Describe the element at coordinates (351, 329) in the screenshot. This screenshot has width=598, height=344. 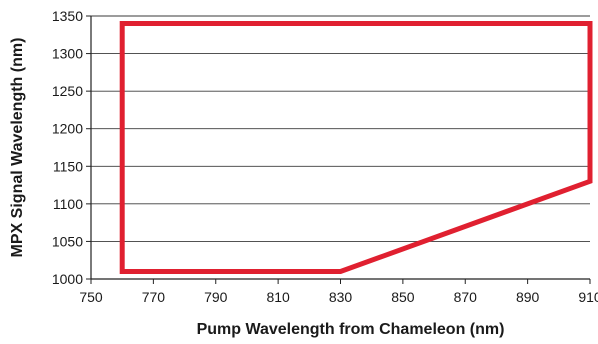
I see `x-axis-title: Pump Wavelength from Chameleon (nm)` at that location.